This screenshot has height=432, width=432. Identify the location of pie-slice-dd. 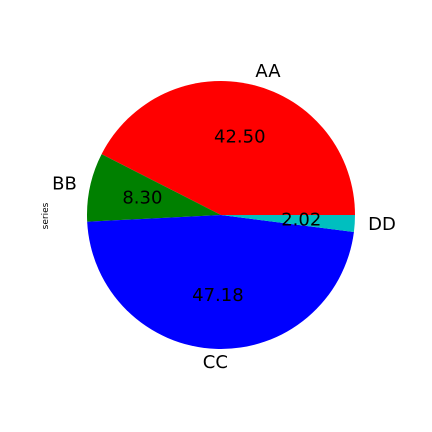
(288, 223).